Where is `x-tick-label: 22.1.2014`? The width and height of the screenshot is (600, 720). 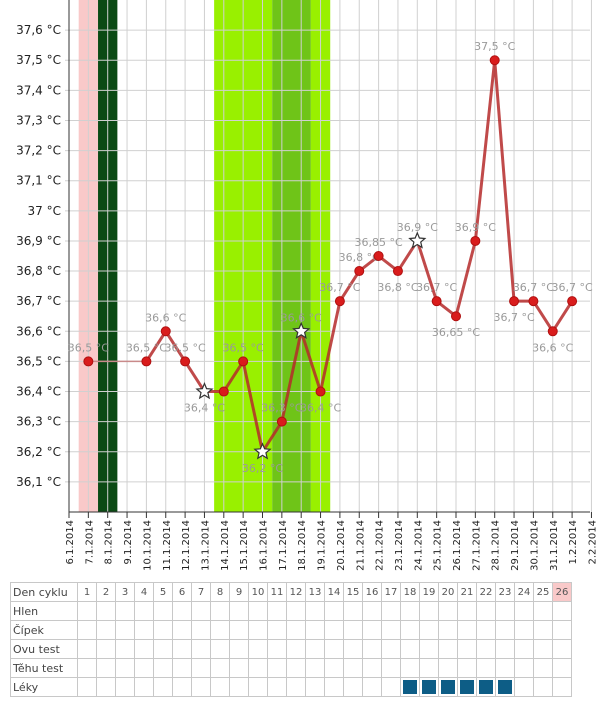
x-tick-label: 22.1.2014 is located at coordinates (380, 545).